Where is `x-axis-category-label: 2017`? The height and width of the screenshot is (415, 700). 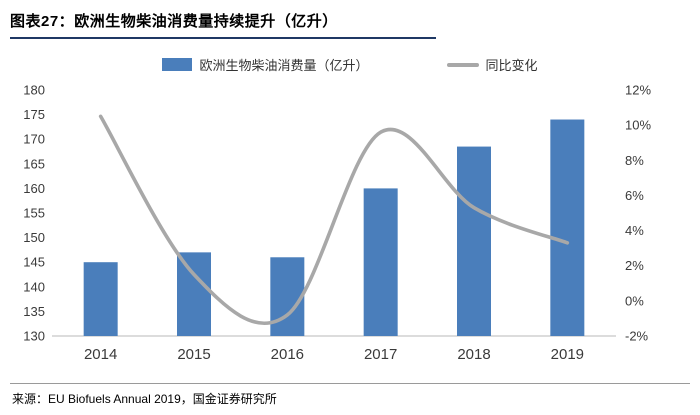
x-axis-category-label: 2017 is located at coordinates (380, 354).